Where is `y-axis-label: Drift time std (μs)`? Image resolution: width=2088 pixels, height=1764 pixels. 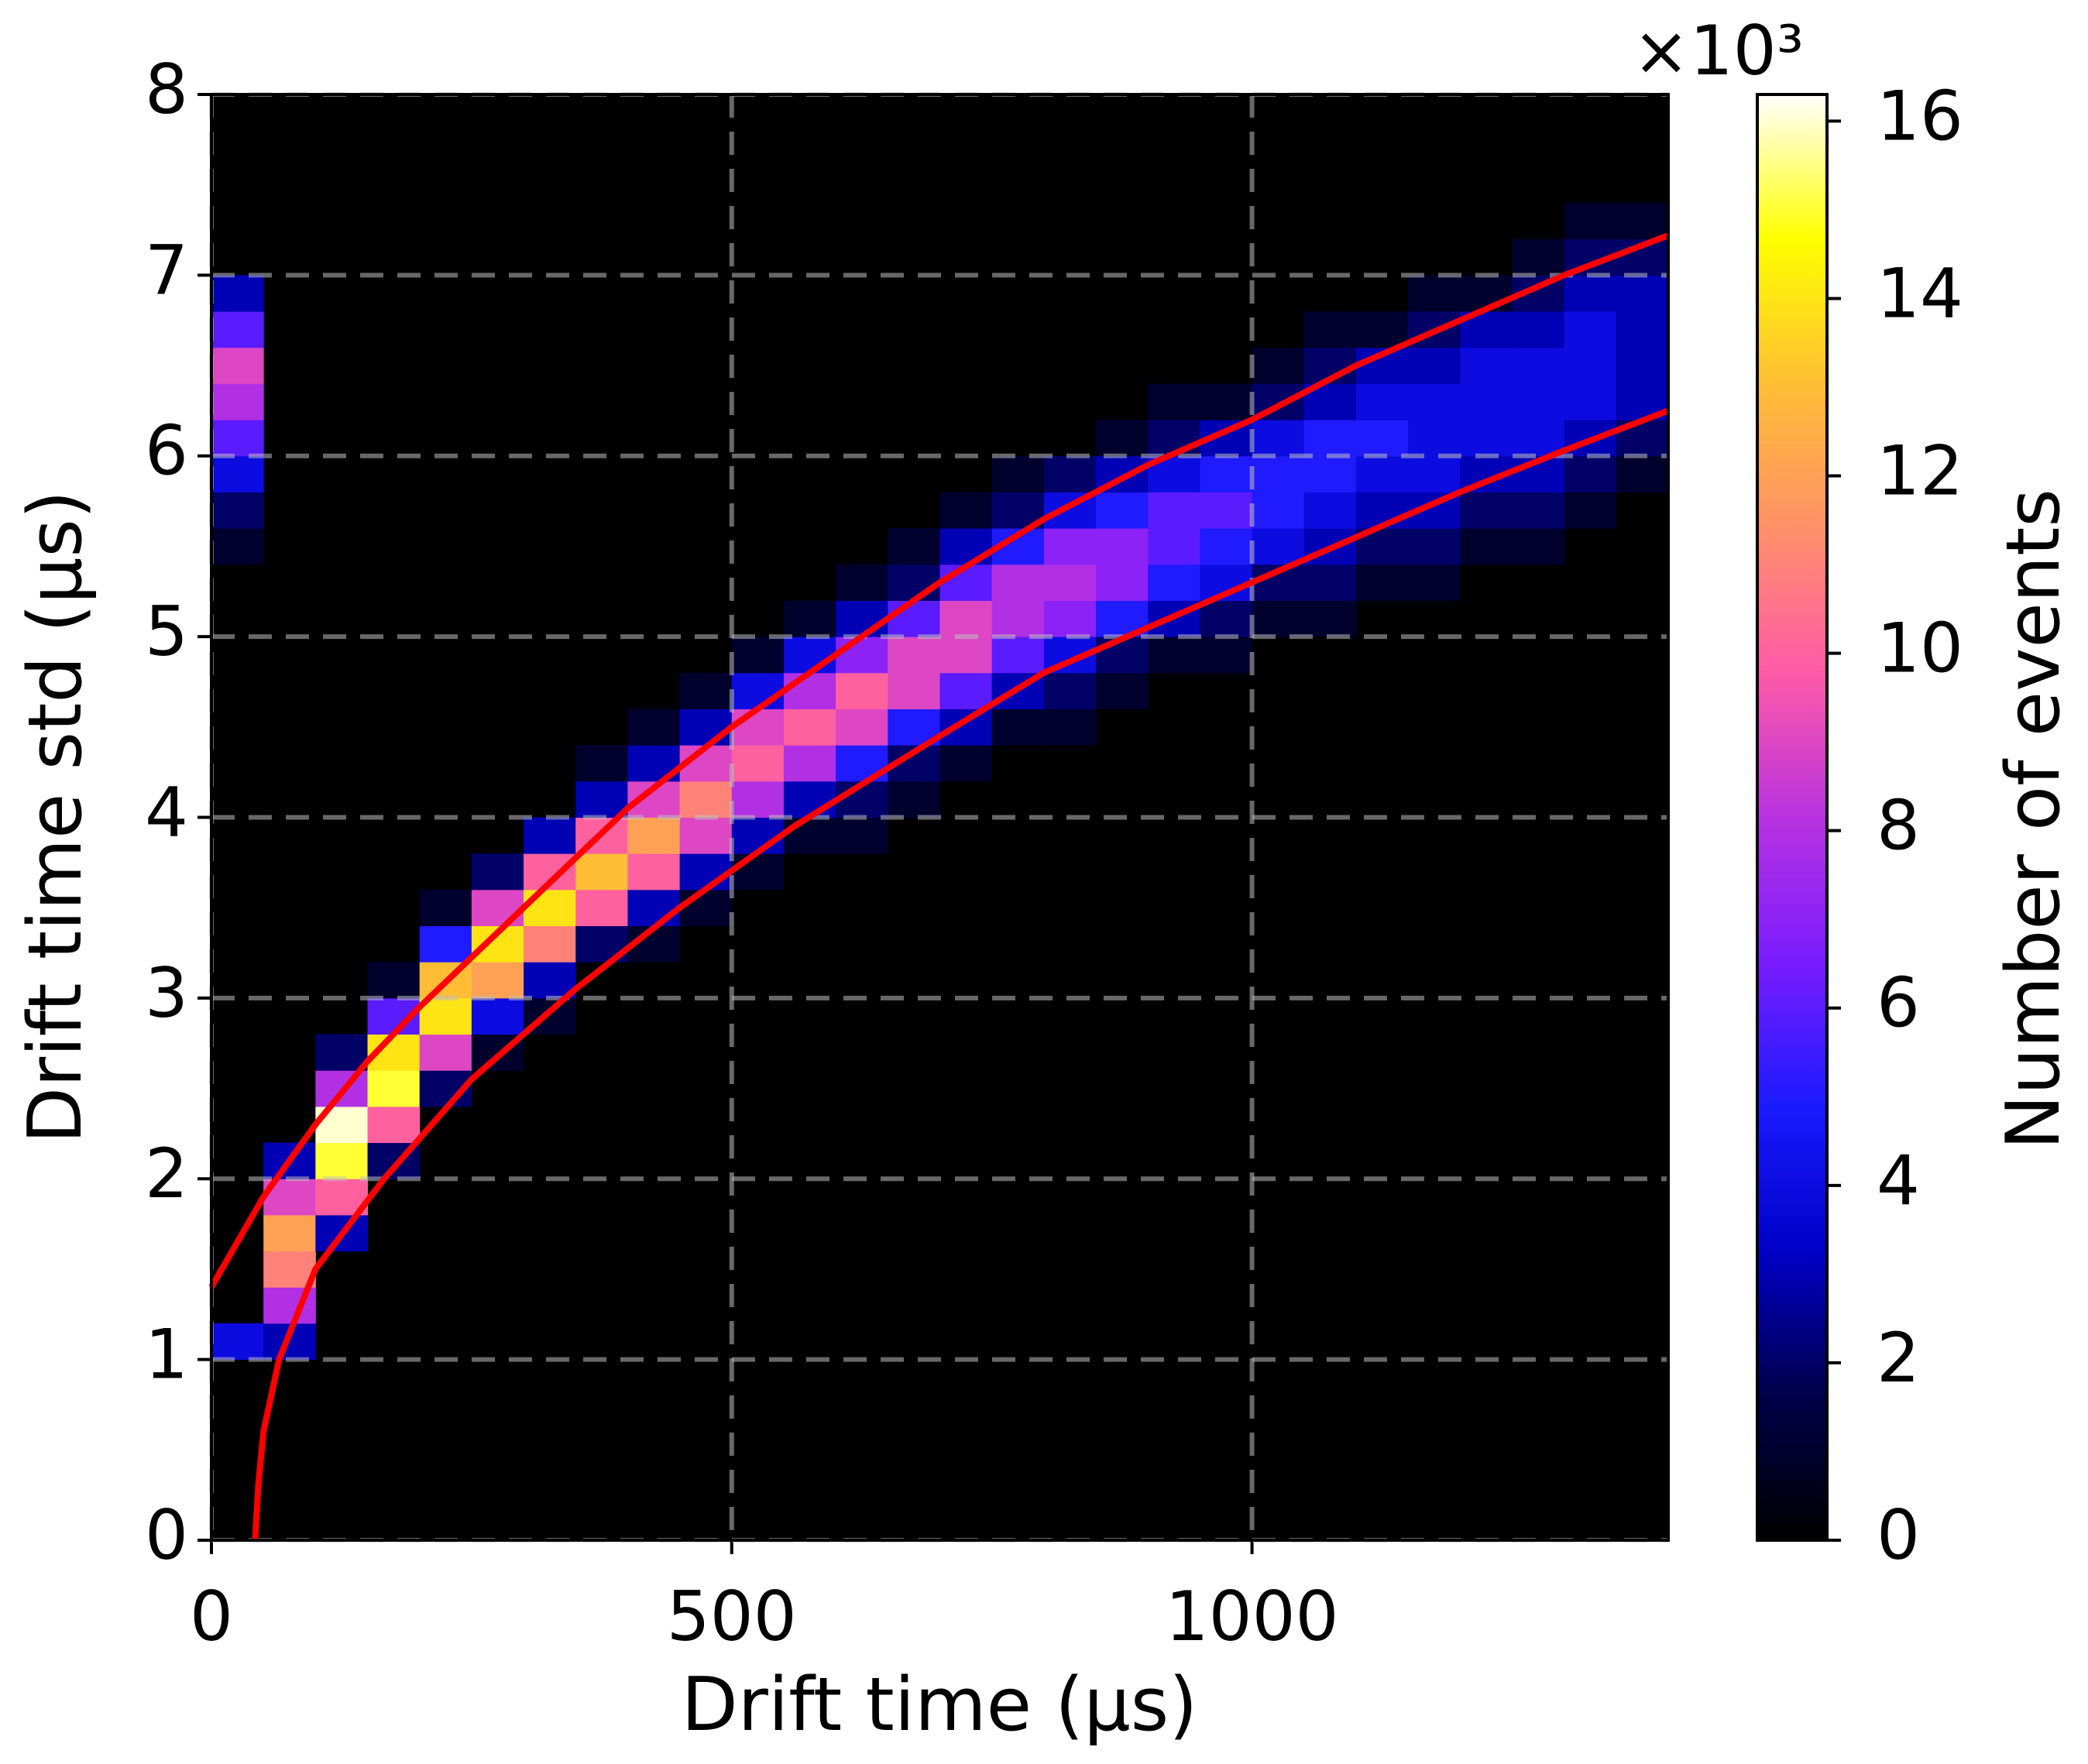 y-axis-label: Drift time std (μs) is located at coordinates (55, 817).